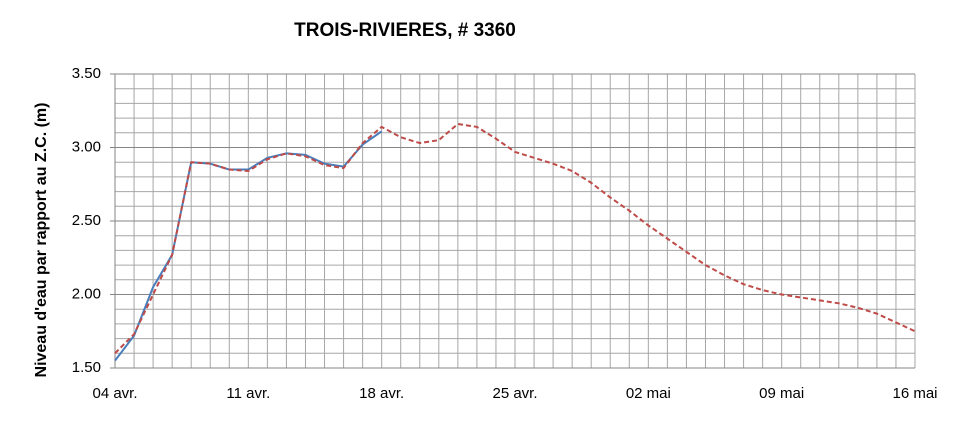  Describe the element at coordinates (648, 393) in the screenshot. I see `x-tick-label: 02 mai` at that location.